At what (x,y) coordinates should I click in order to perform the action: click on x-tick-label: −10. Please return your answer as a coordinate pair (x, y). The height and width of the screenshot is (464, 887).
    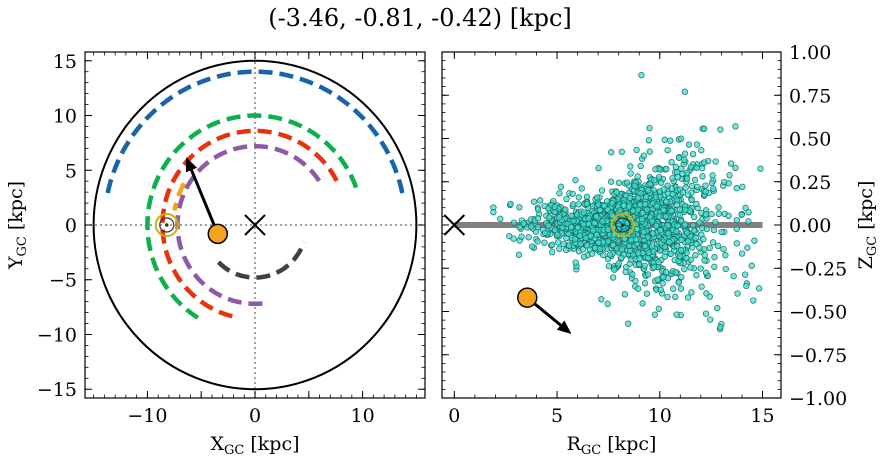
    Looking at the image, I should click on (147, 416).